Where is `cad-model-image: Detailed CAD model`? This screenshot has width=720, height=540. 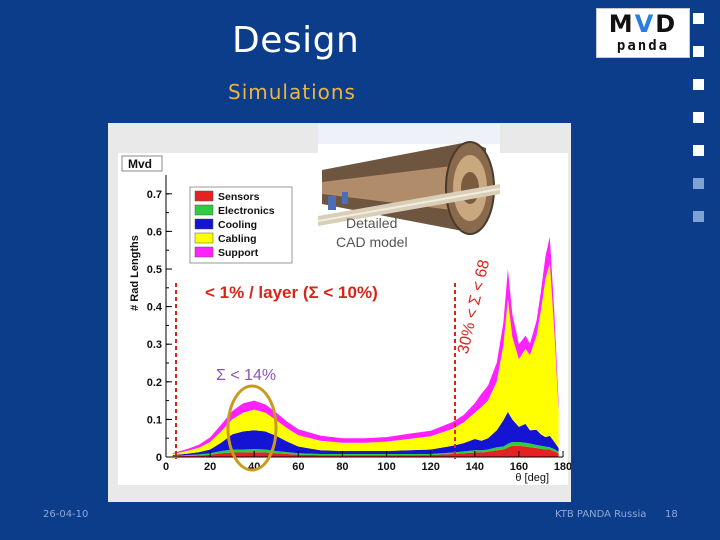
cad-model-image: Detailed CAD model is located at coordinates (409, 192).